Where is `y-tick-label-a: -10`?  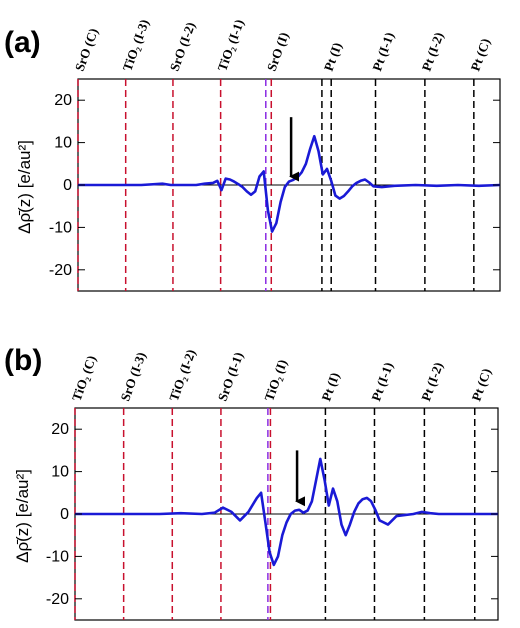 y-tick-label-a: -10 is located at coordinates (60, 227).